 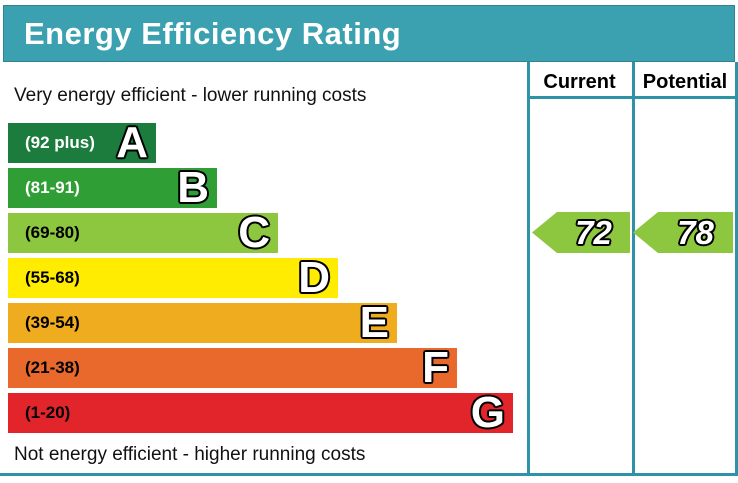 I want to click on table-header-underline, so click(x=632, y=97).